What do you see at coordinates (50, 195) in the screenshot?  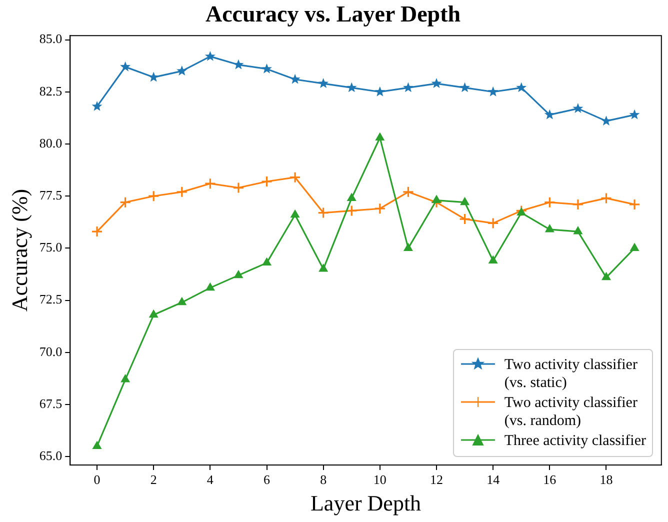 I see `y-tick-label: 77.5` at bounding box center [50, 195].